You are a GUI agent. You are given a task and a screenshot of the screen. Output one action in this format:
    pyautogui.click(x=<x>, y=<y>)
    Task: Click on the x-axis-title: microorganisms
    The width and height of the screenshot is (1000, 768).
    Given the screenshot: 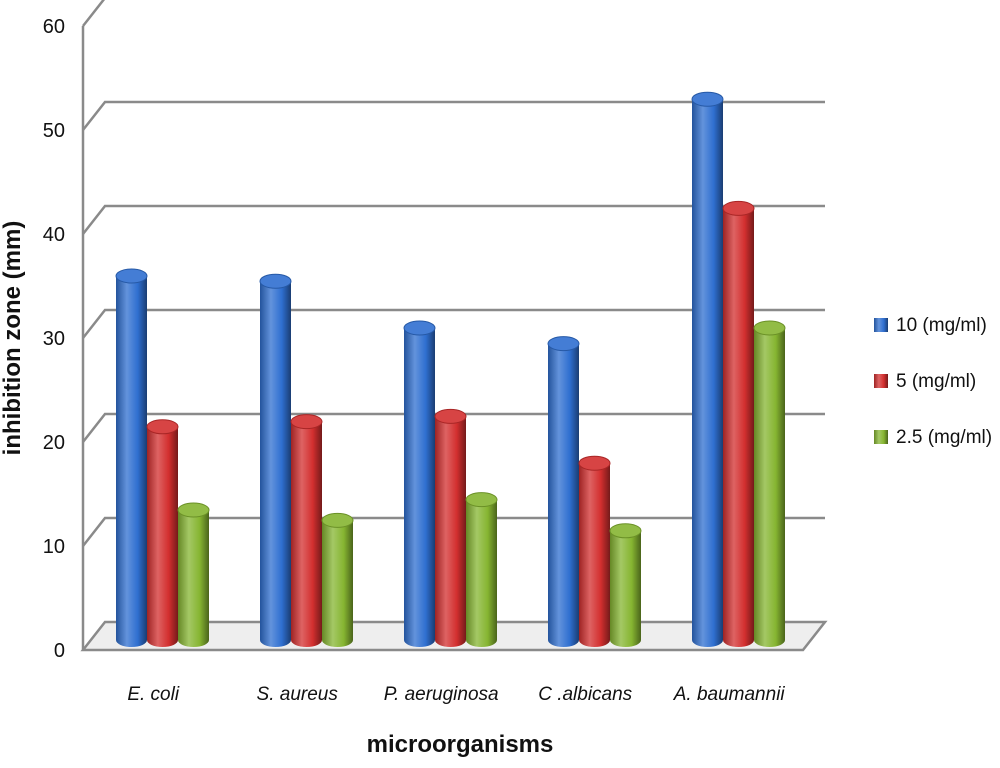 What is the action you would take?
    pyautogui.click(x=460, y=744)
    